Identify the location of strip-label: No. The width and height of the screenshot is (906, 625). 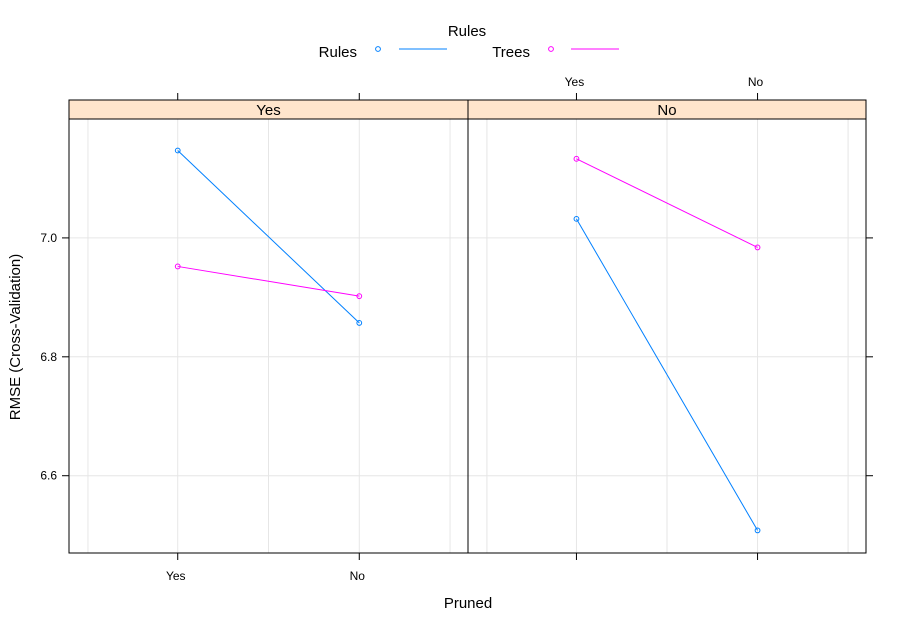
(666, 110).